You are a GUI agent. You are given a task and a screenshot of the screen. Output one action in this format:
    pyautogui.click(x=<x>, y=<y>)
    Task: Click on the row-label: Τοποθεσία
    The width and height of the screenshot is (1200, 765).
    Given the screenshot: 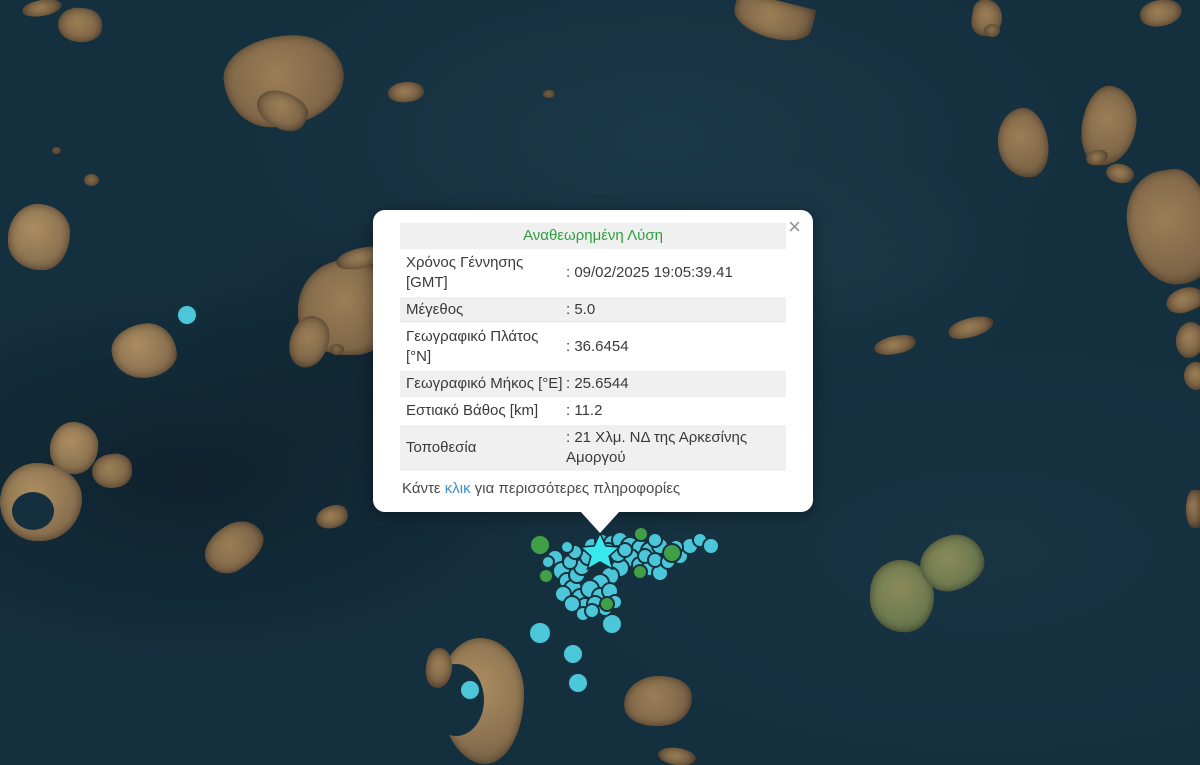 What is the action you would take?
    pyautogui.click(x=441, y=447)
    